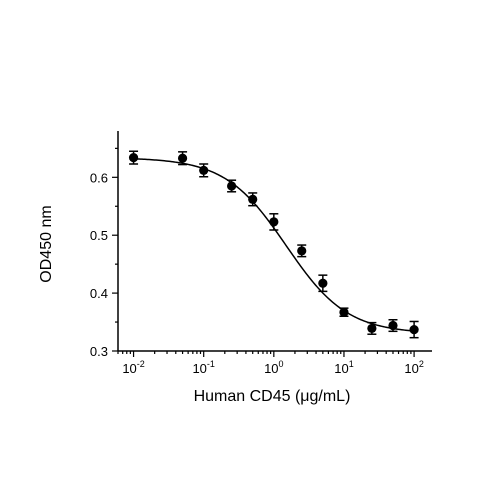 The width and height of the screenshot is (500, 500). What do you see at coordinates (99, 177) in the screenshot?
I see `y-tick-label: 0.6` at bounding box center [99, 177].